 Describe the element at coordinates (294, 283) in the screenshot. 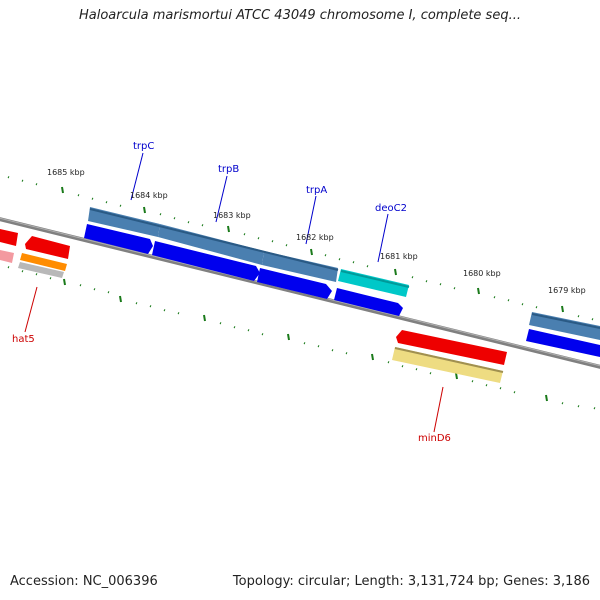

I see `cds-trpA` at that location.